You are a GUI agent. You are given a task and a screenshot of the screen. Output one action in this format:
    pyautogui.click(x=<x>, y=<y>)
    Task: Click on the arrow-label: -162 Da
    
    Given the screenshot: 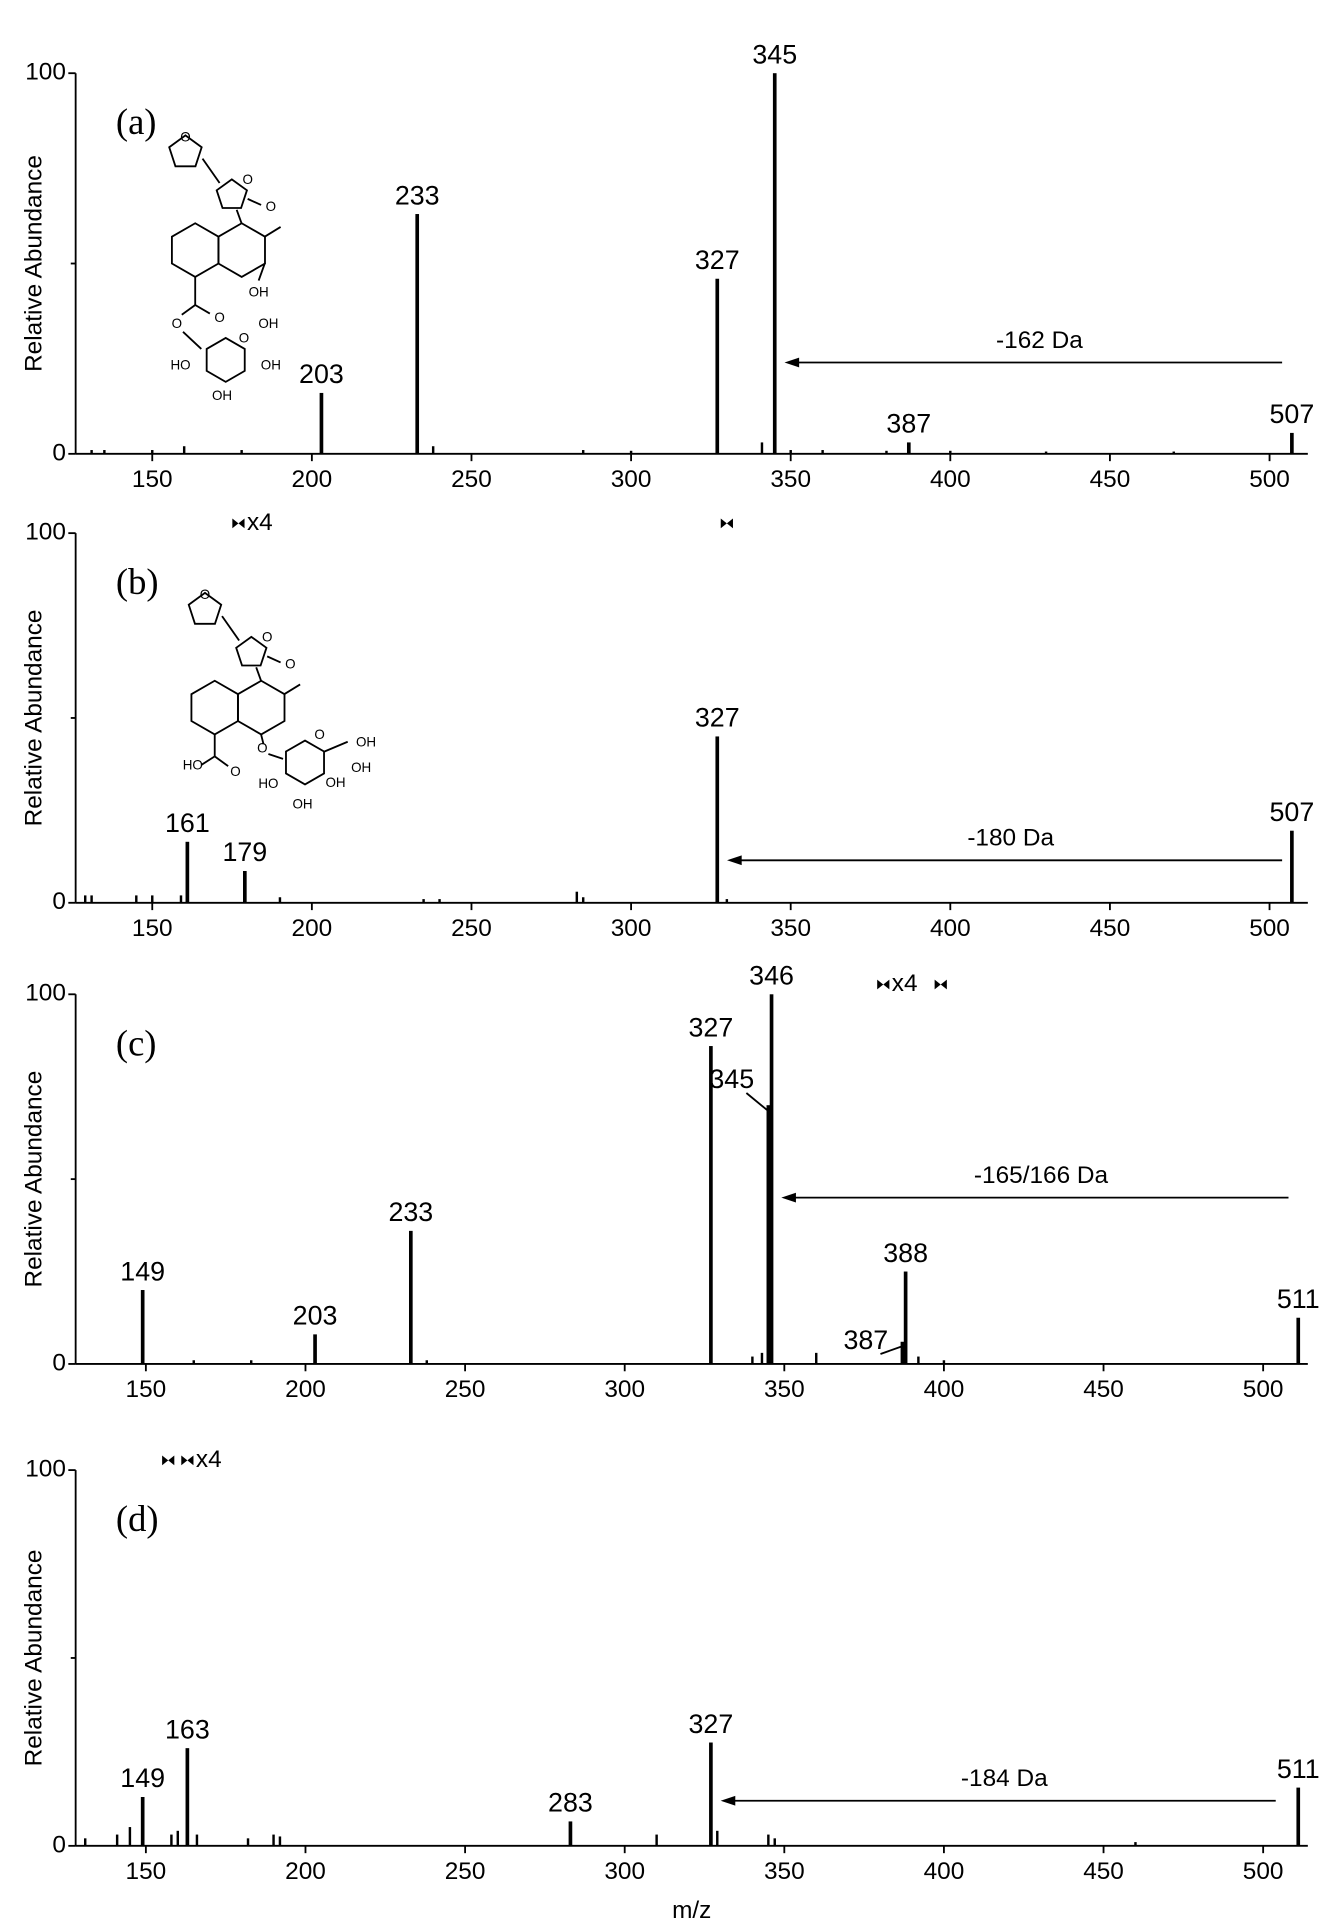 What is the action you would take?
    pyautogui.click(x=1039, y=340)
    